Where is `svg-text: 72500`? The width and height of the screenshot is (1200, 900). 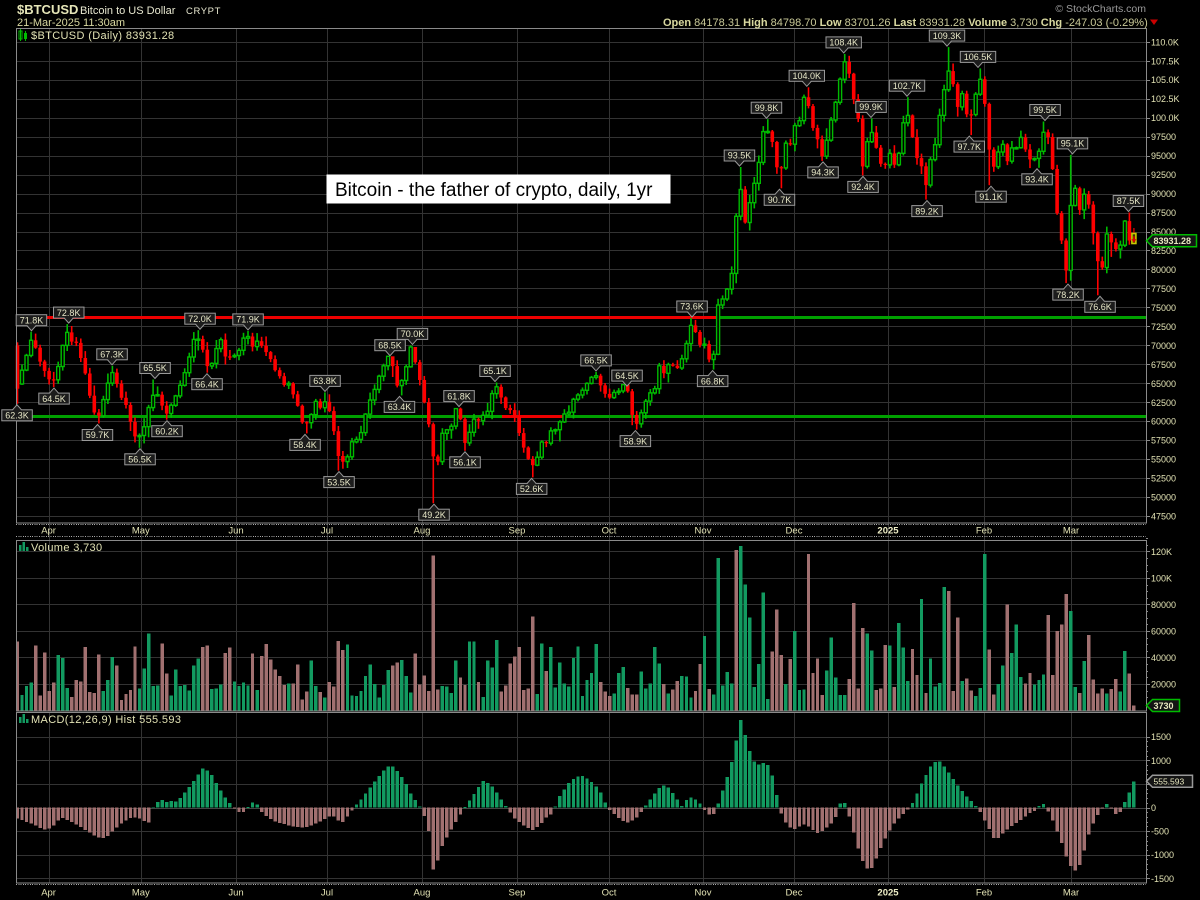
svg-text: 72500 is located at coordinates (1163, 327).